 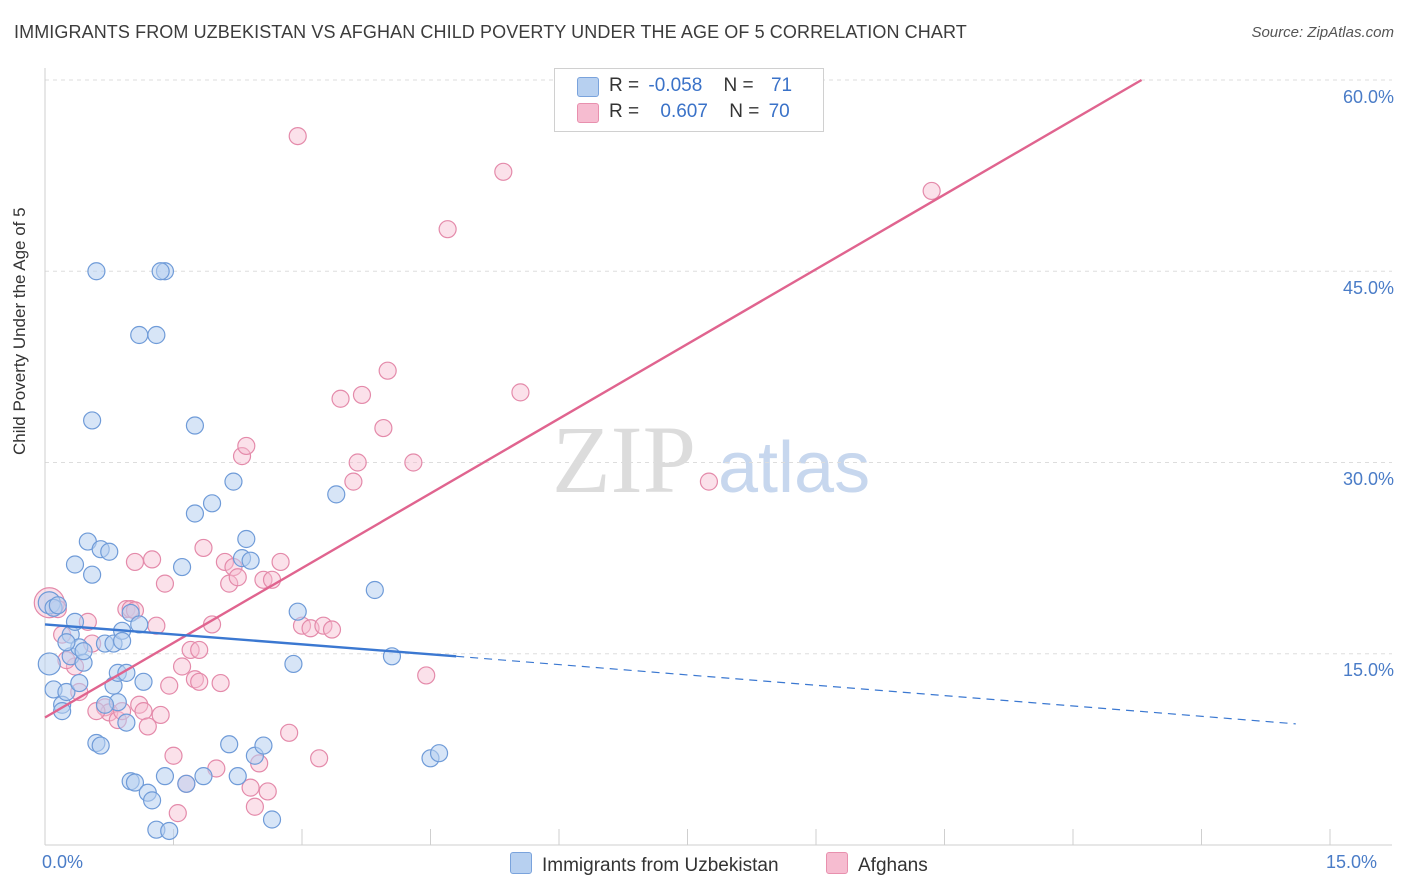 I want to click on source-label: Source: ZipAtlas.com, so click(x=1322, y=32).